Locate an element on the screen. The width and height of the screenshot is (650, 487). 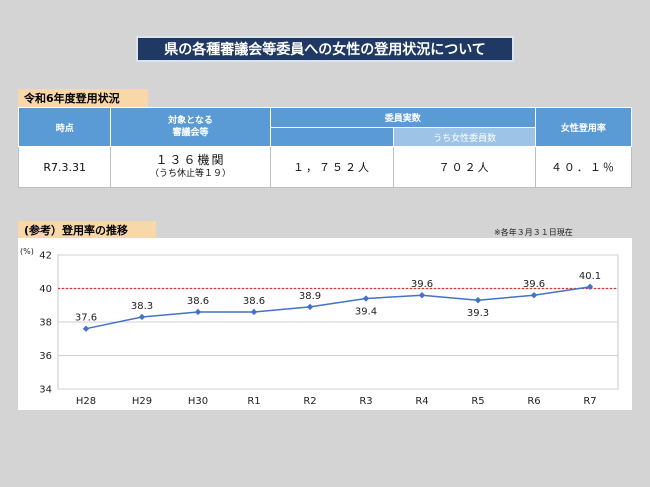
x-tick-label: H29 is located at coordinates (142, 401).